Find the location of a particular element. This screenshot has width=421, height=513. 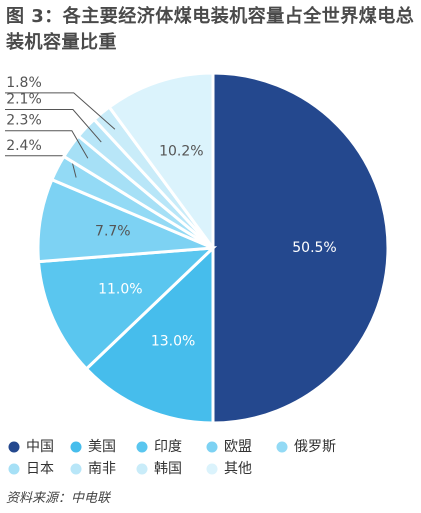

source-note: 资料来源：中电联 is located at coordinates (58, 498).